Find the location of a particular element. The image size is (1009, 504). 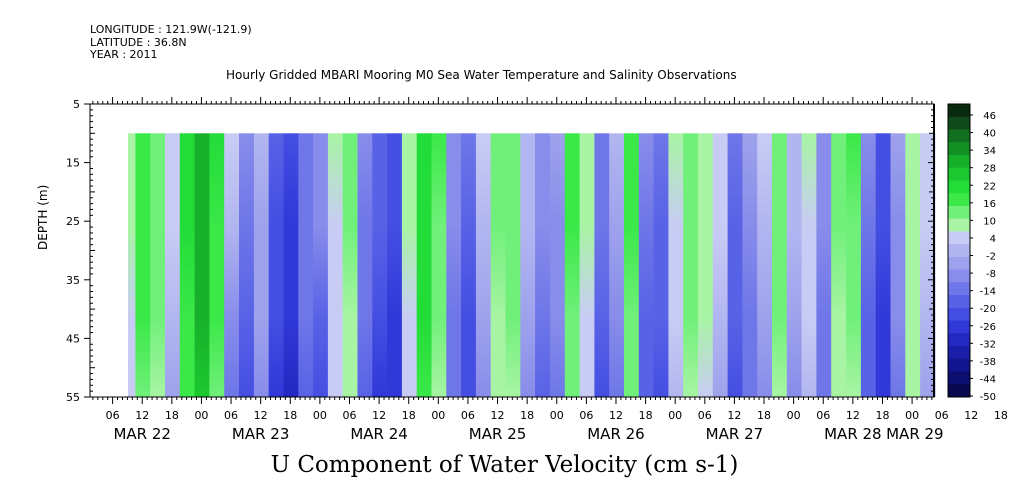

x-date-label: MAR 26 is located at coordinates (615, 434).